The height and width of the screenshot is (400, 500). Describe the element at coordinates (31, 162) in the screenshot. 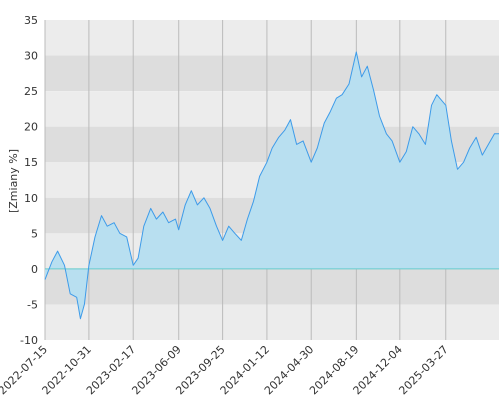

I see `y-tick-label: 15` at that location.